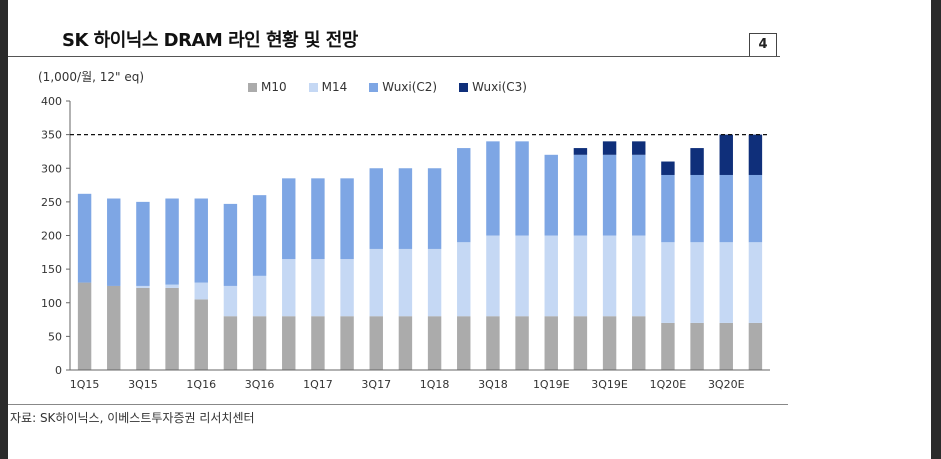 This screenshot has width=941, height=459. What do you see at coordinates (51, 168) in the screenshot?
I see `y-tick-label: 300` at bounding box center [51, 168].